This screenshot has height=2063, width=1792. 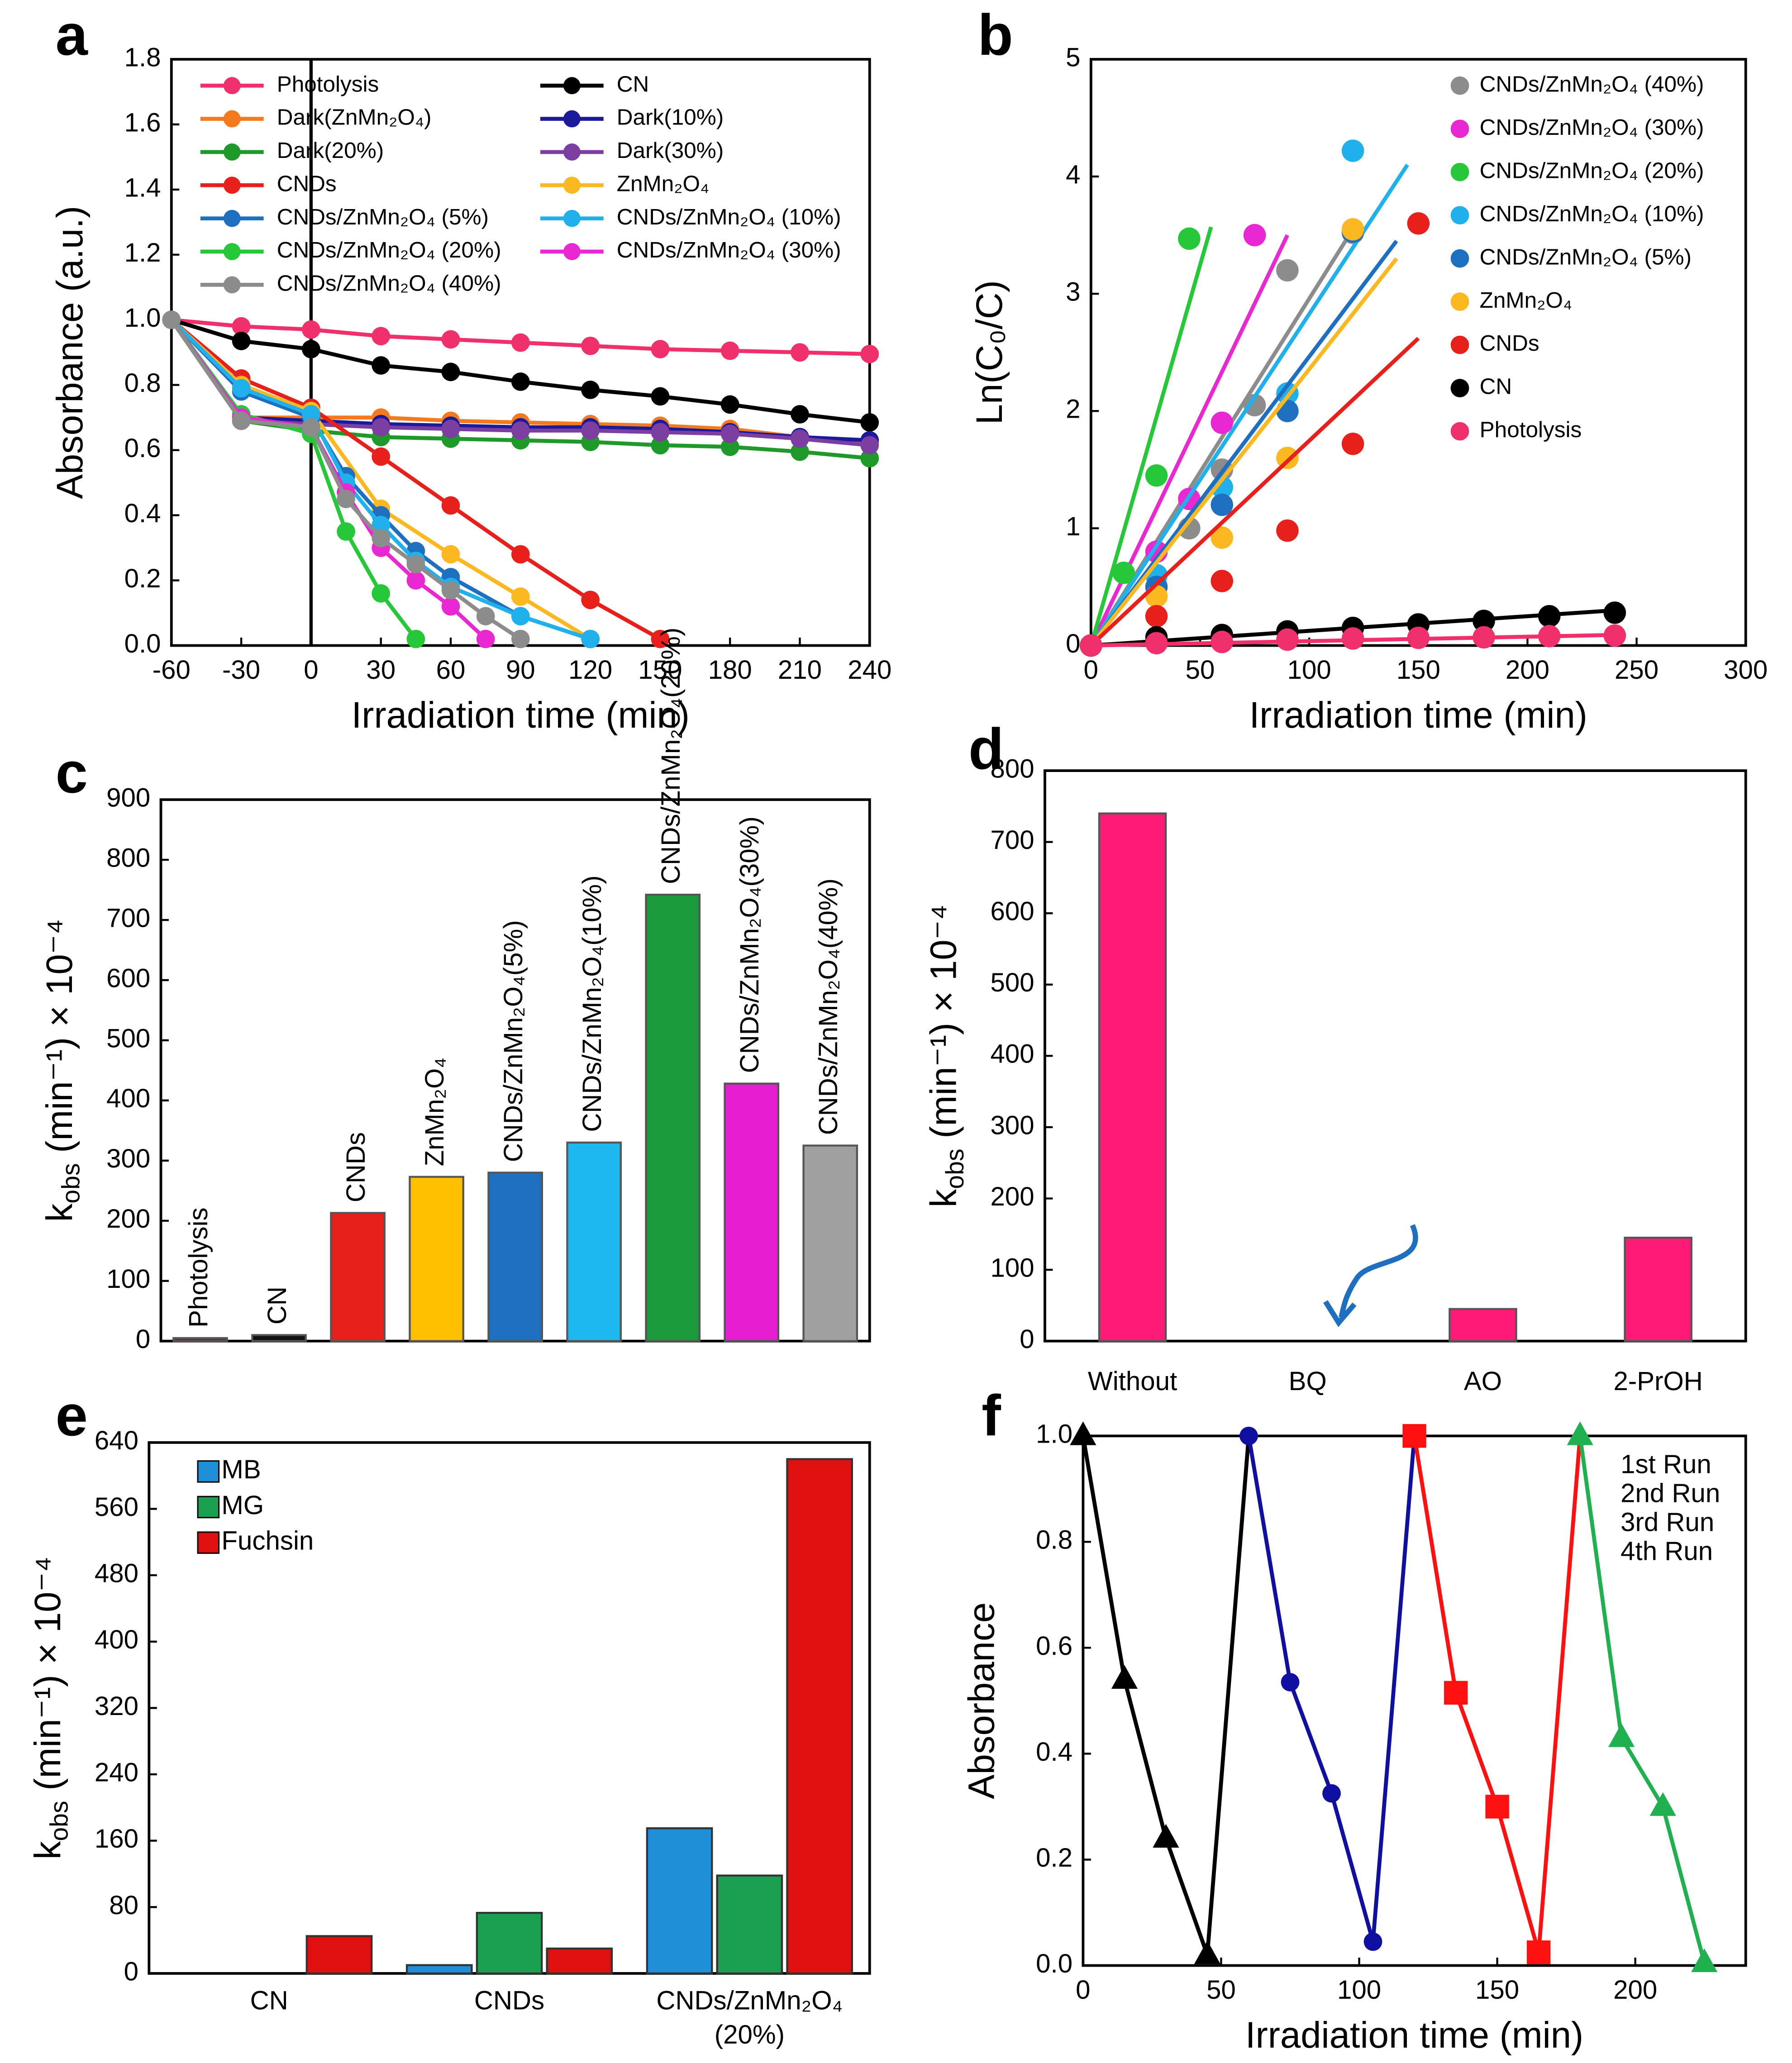 What do you see at coordinates (451, 670) in the screenshot?
I see `x-tick-label: 60` at bounding box center [451, 670].